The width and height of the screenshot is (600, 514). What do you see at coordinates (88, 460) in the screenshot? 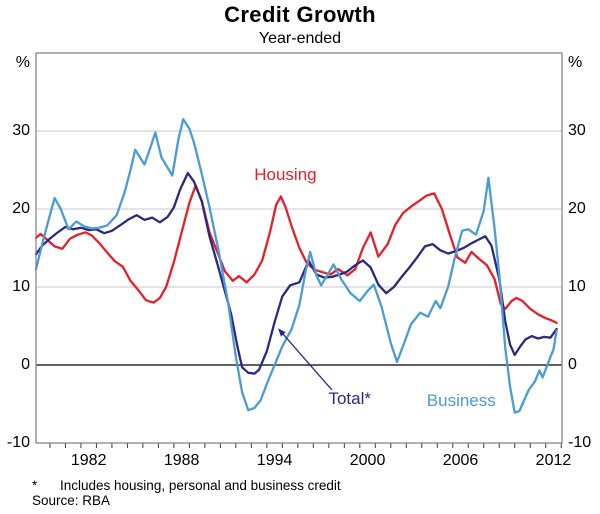
I see `x-label-1982: 1982` at bounding box center [88, 460].